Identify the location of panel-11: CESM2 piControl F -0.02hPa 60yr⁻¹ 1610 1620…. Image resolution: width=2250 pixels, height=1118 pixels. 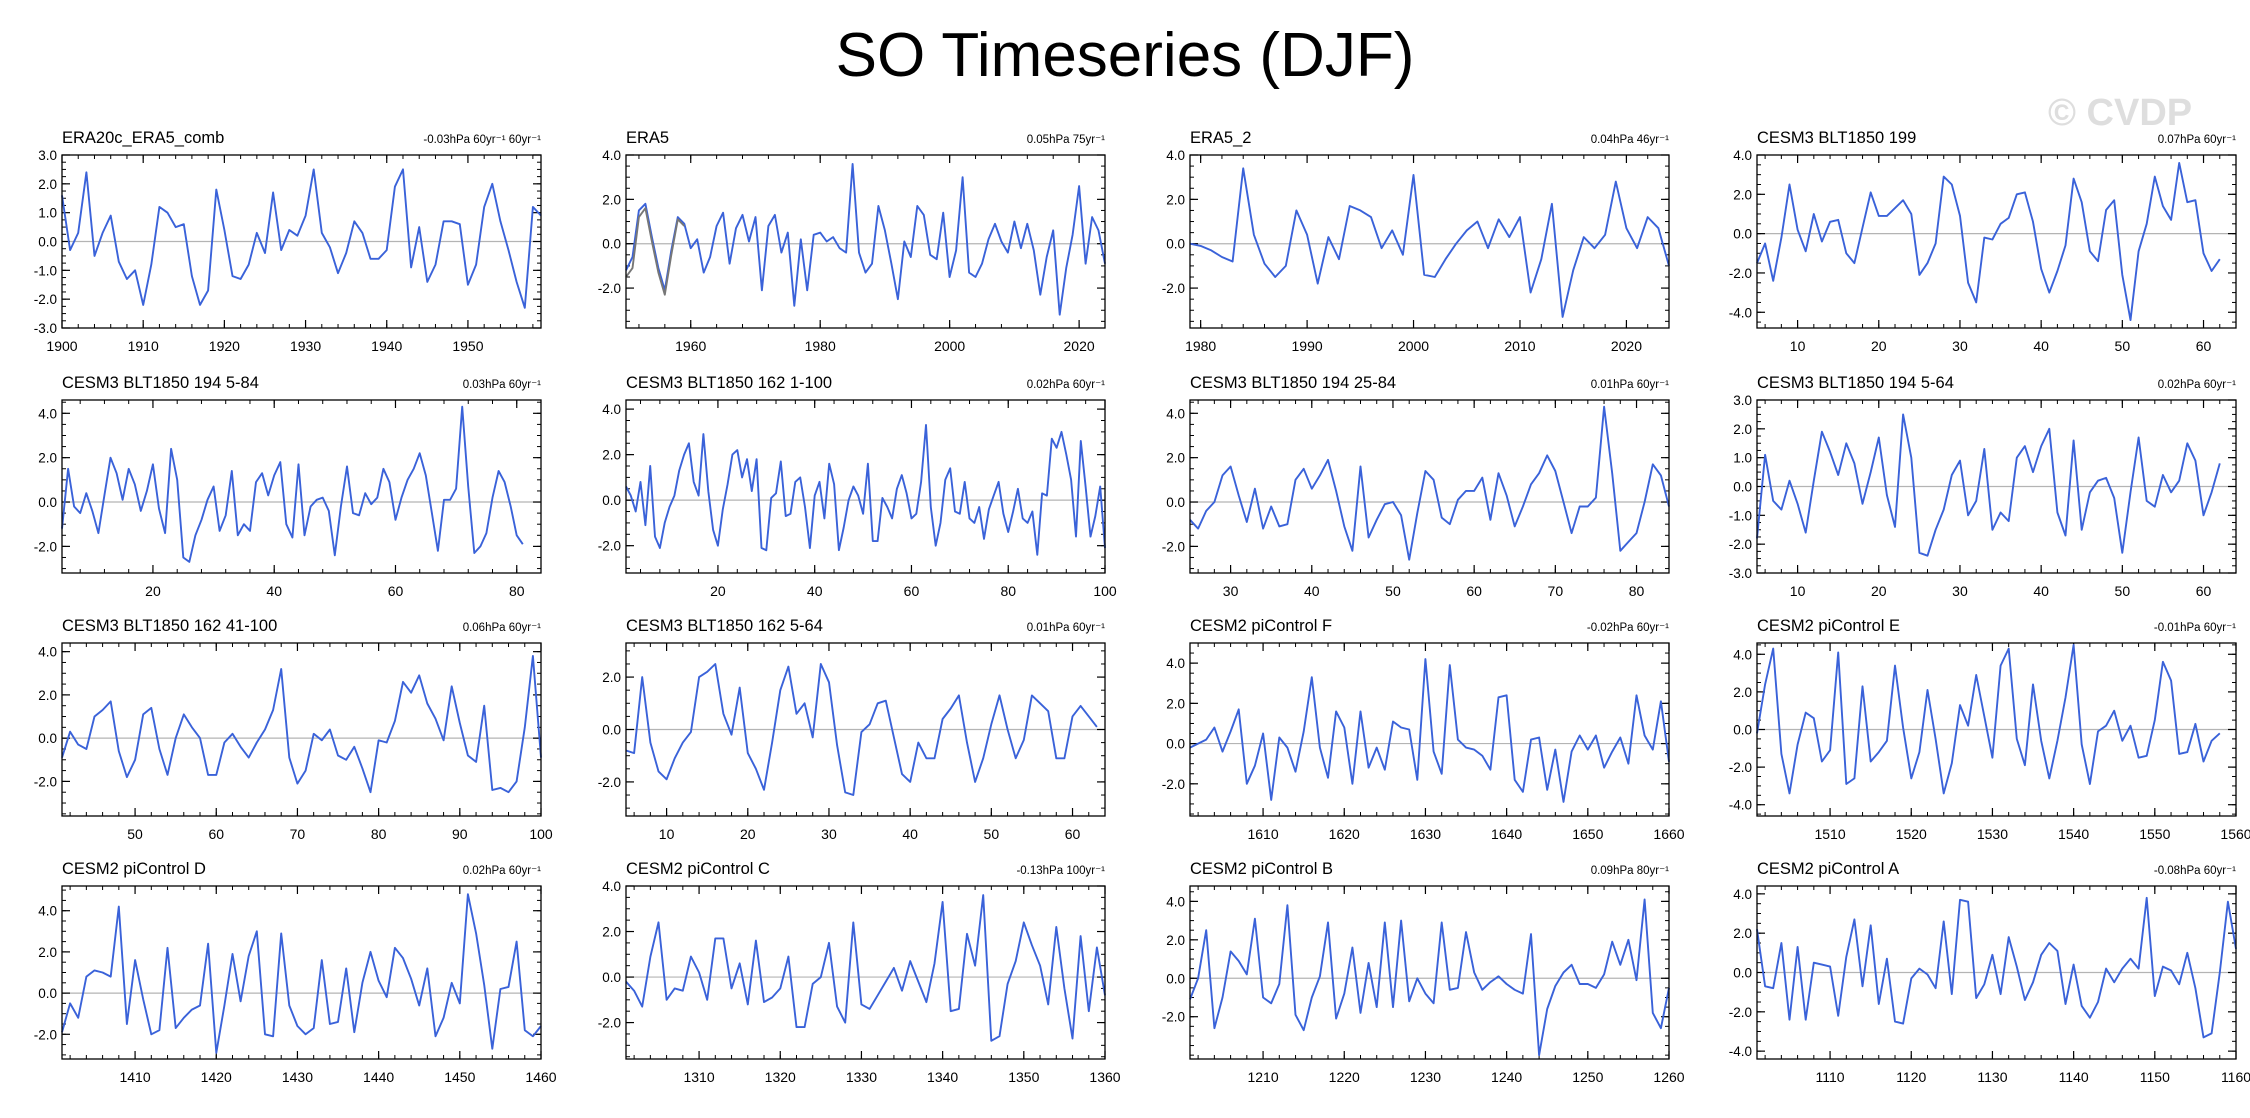
(1423, 729).